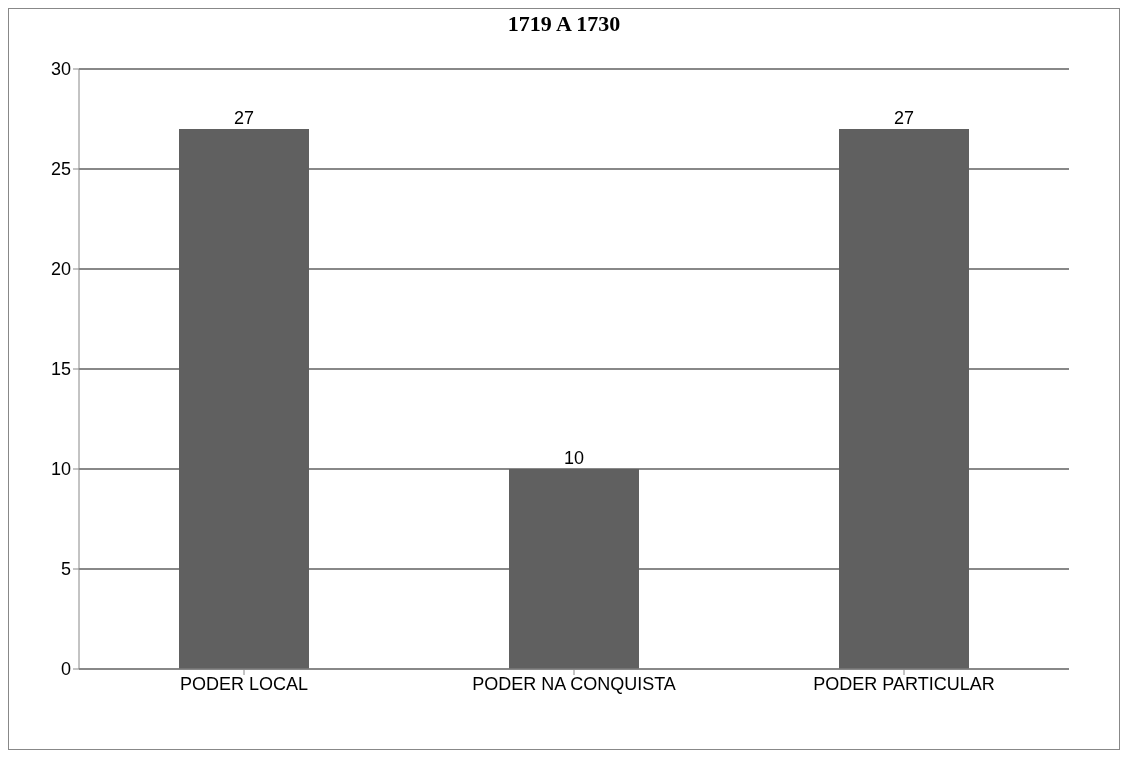  What do you see at coordinates (60, 269) in the screenshot?
I see `y-tick-label: 20` at bounding box center [60, 269].